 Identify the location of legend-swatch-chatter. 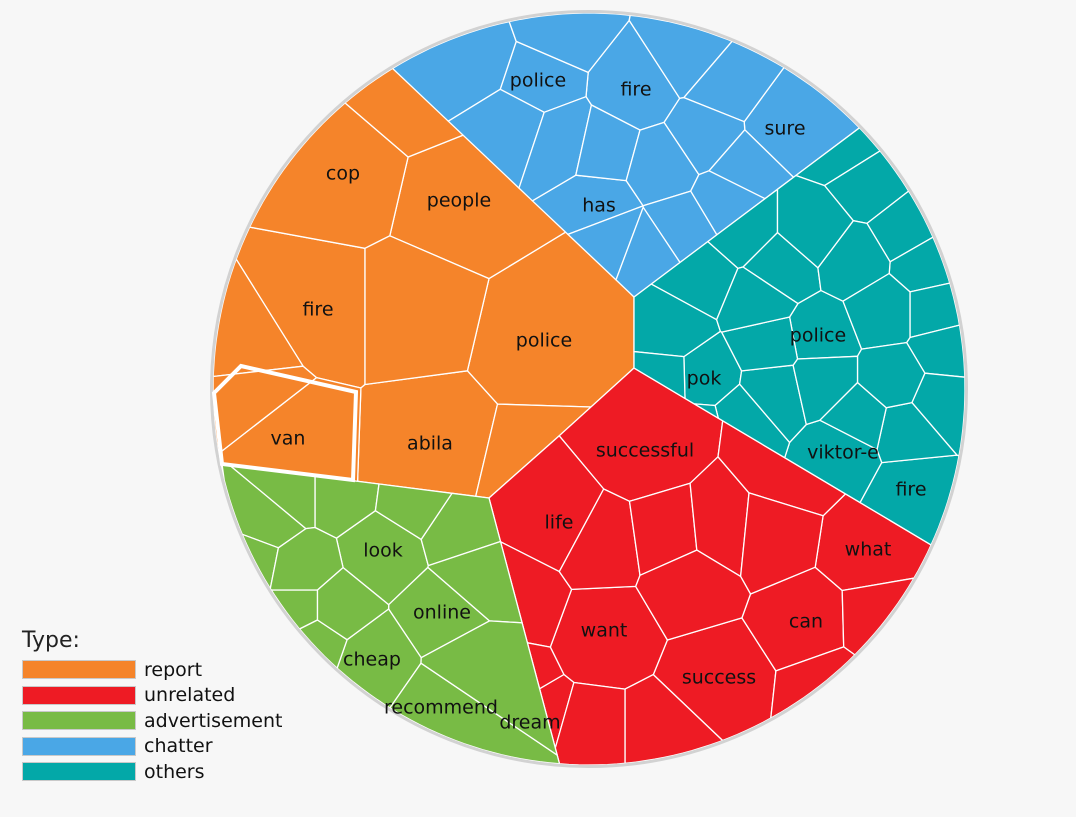
(79, 746).